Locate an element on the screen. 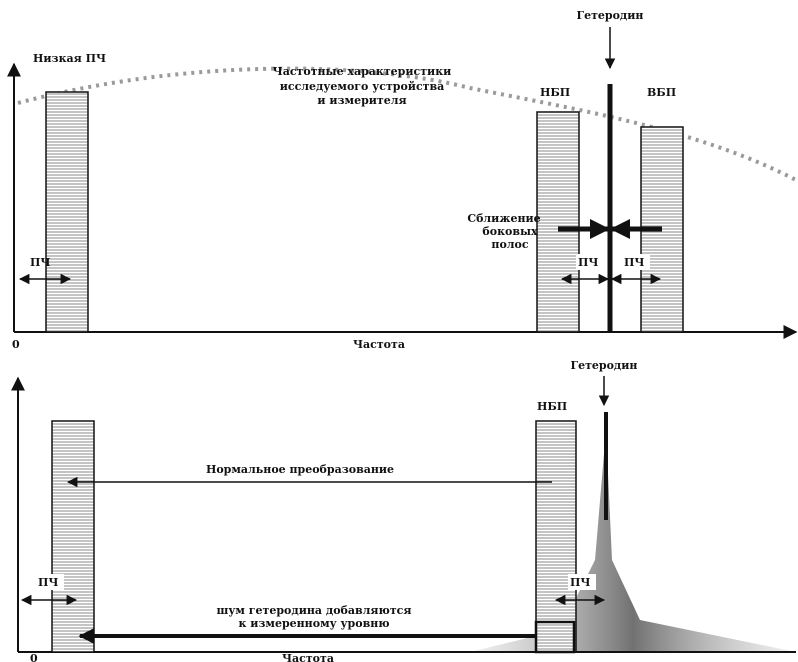  bottom-if-label-left: ПЧ is located at coordinates (48, 582).